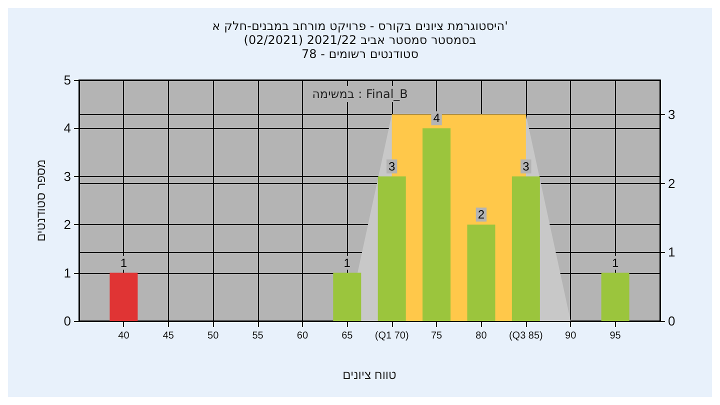  I want to click on y-axis-title: מספר סטודנטים, so click(41, 200).